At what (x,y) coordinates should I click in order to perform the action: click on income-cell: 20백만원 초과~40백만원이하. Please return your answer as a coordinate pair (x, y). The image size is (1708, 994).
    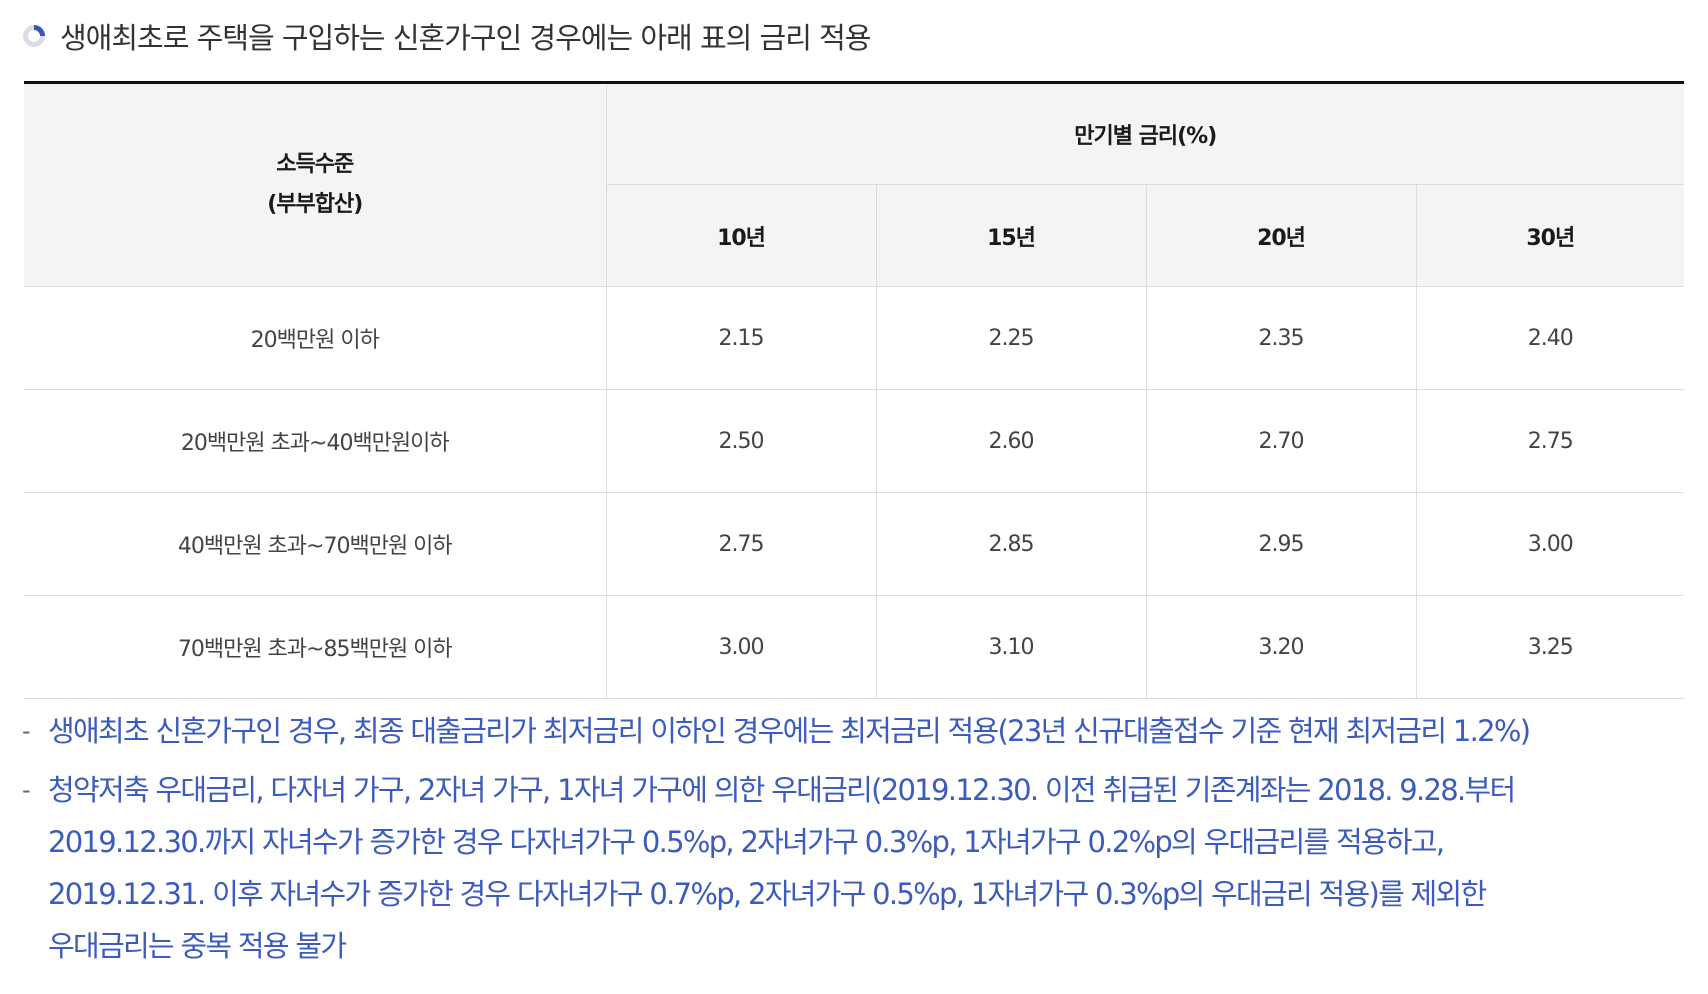
    Looking at the image, I should click on (315, 441).